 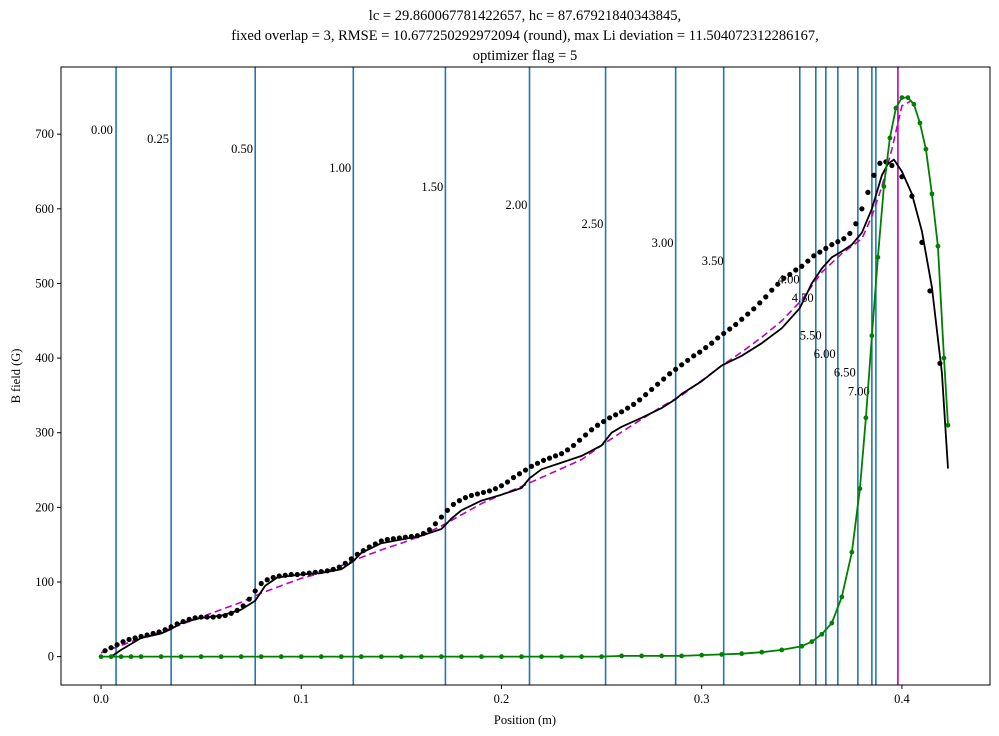 I want to click on annotation-label-4: 1.50, so click(x=432, y=187).